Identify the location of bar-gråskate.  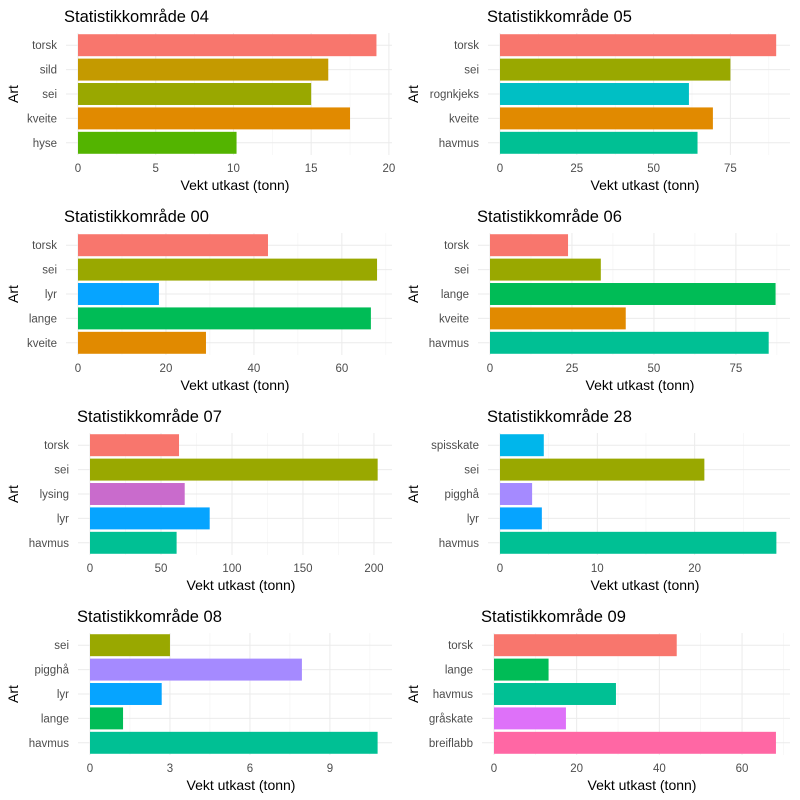
(530, 718).